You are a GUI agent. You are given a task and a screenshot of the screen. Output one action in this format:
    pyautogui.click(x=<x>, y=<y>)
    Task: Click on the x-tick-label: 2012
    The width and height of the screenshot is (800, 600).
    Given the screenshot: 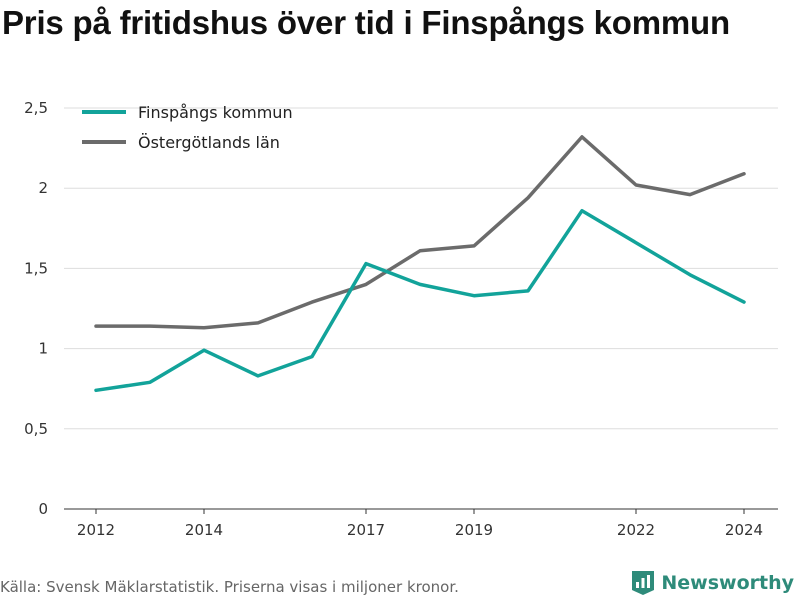 What is the action you would take?
    pyautogui.click(x=96, y=530)
    